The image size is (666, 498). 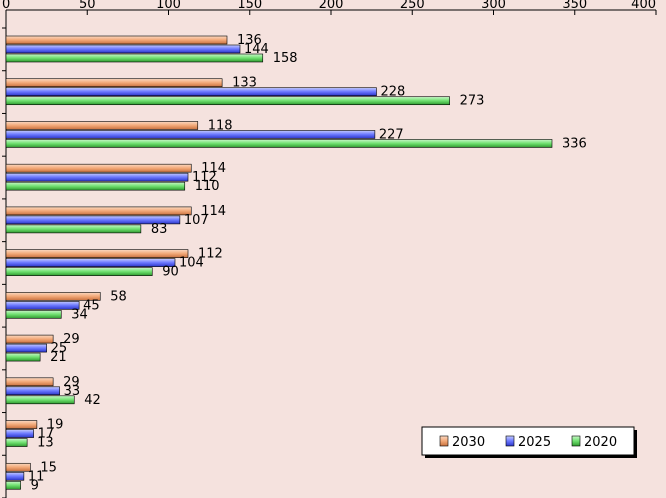 I want to click on data-label-2020: 273, so click(x=472, y=101).